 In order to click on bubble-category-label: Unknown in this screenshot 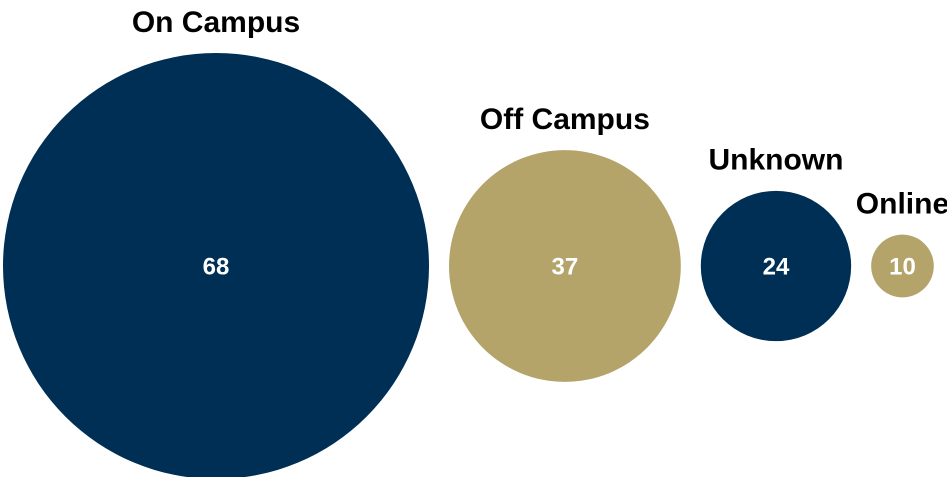, I will do `click(775, 160)`.